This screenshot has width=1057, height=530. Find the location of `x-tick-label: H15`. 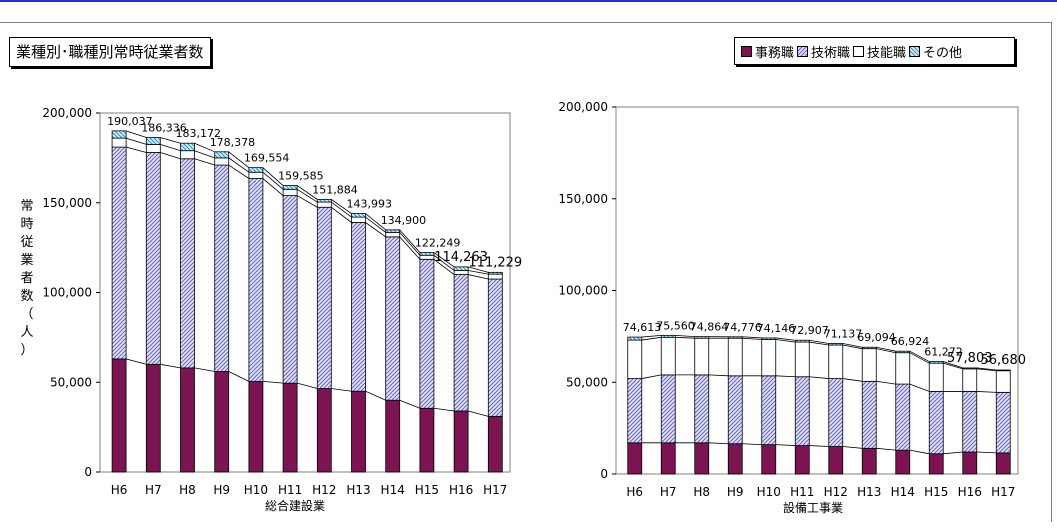

x-tick-label: H15 is located at coordinates (427, 490).